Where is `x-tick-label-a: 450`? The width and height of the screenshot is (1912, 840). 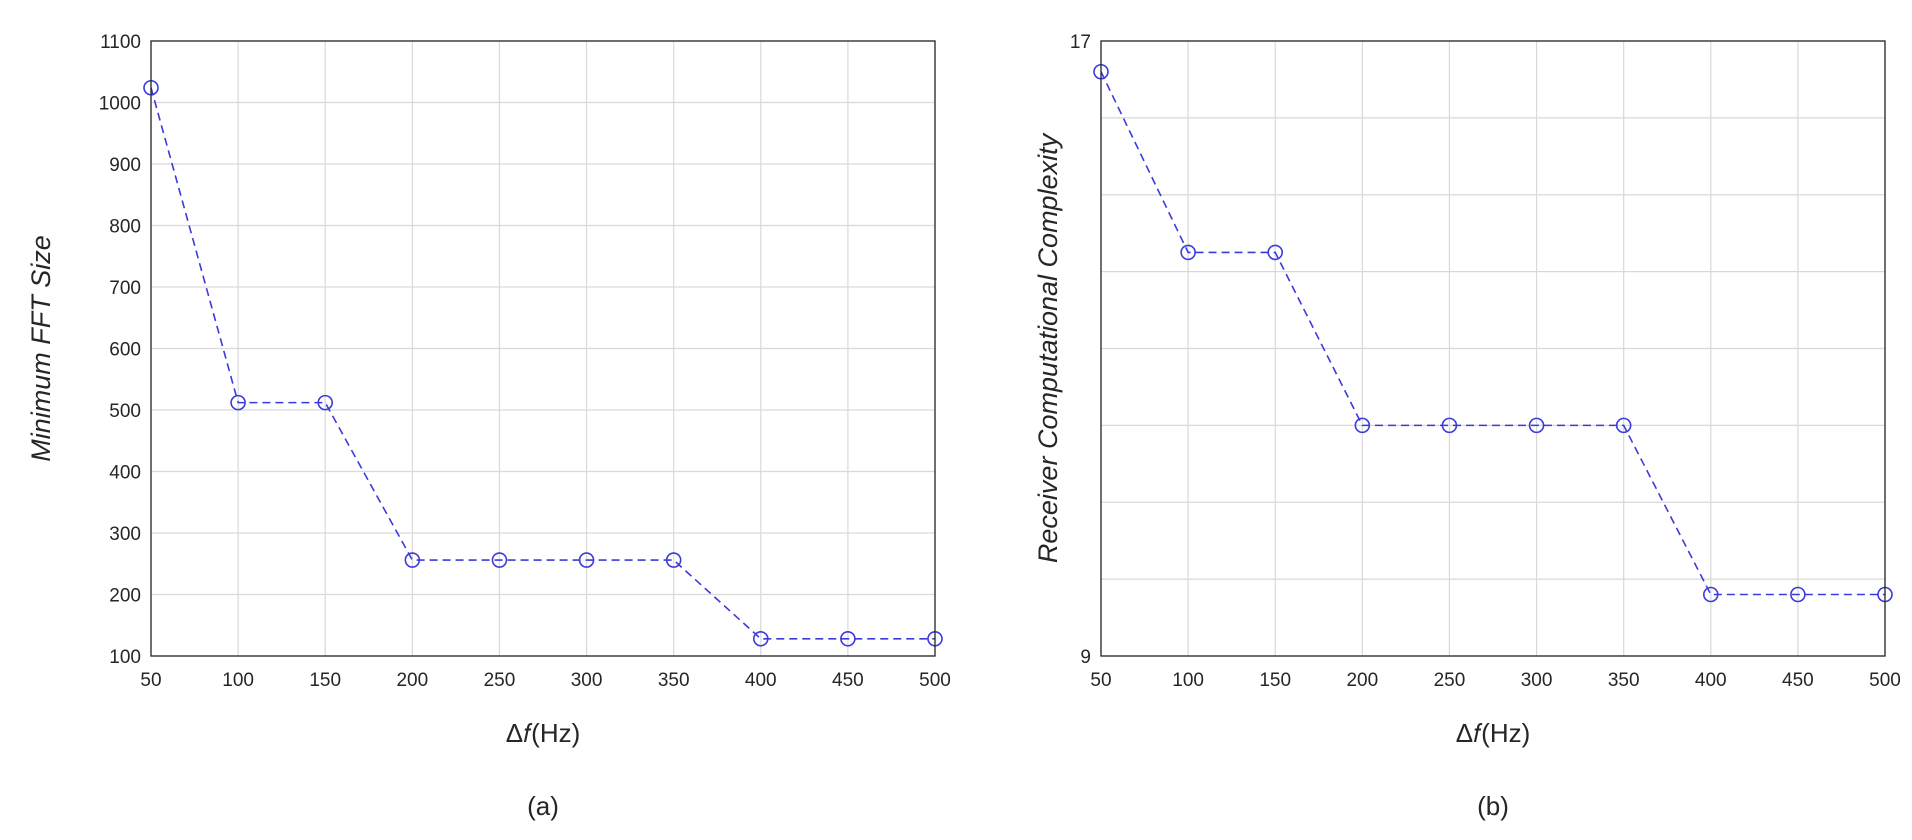
x-tick-label-a: 450 is located at coordinates (848, 680).